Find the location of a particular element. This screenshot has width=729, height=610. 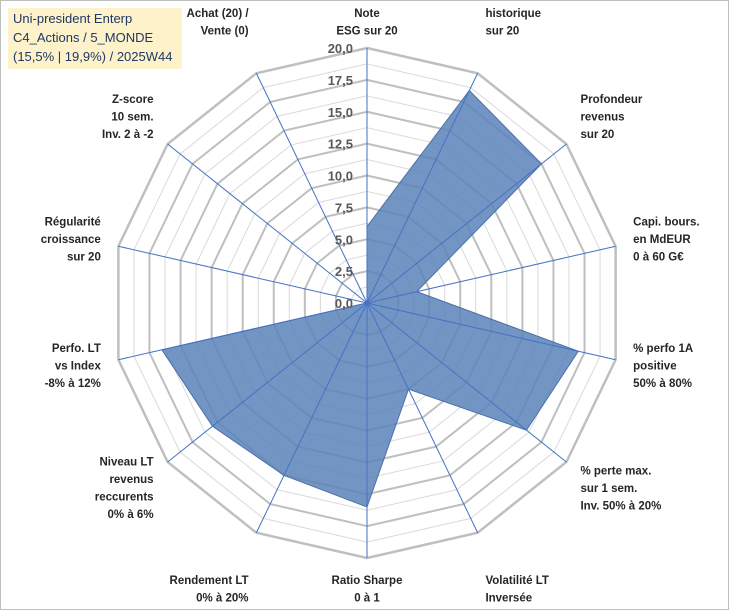

axis-label: Perfo. LT vs Index -8% à 12% is located at coordinates (73, 366).